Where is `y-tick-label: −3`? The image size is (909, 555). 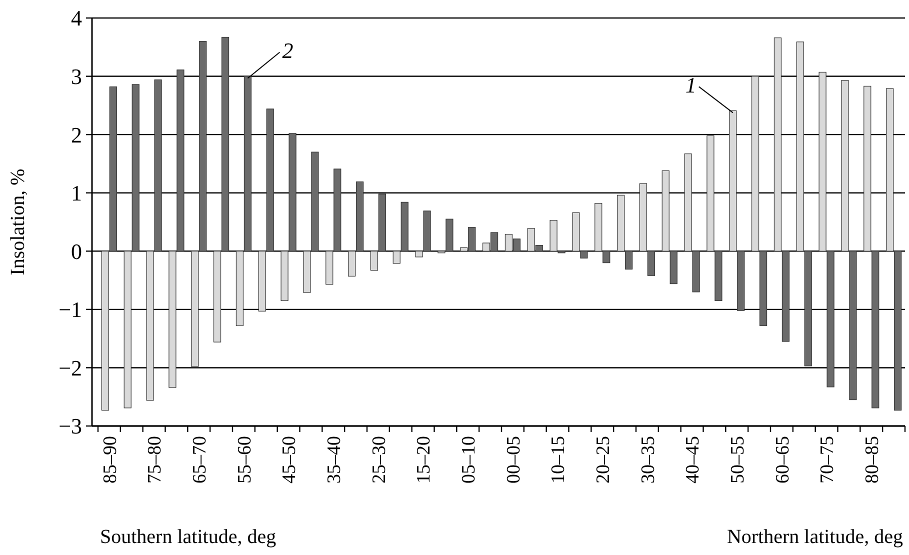 y-tick-label: −3 is located at coordinates (70, 426).